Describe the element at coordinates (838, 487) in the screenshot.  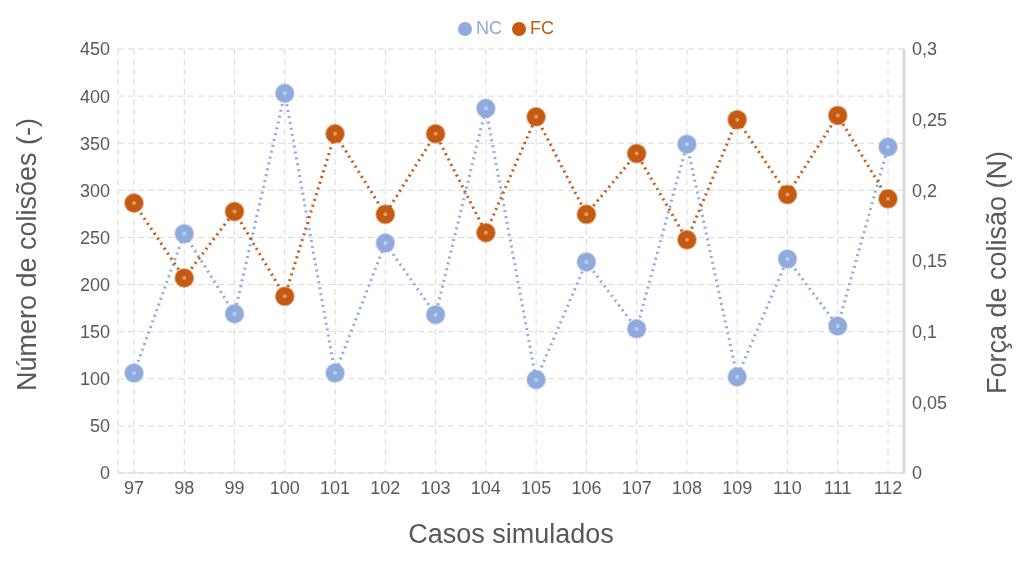
I see `x-tick-label: 111` at that location.